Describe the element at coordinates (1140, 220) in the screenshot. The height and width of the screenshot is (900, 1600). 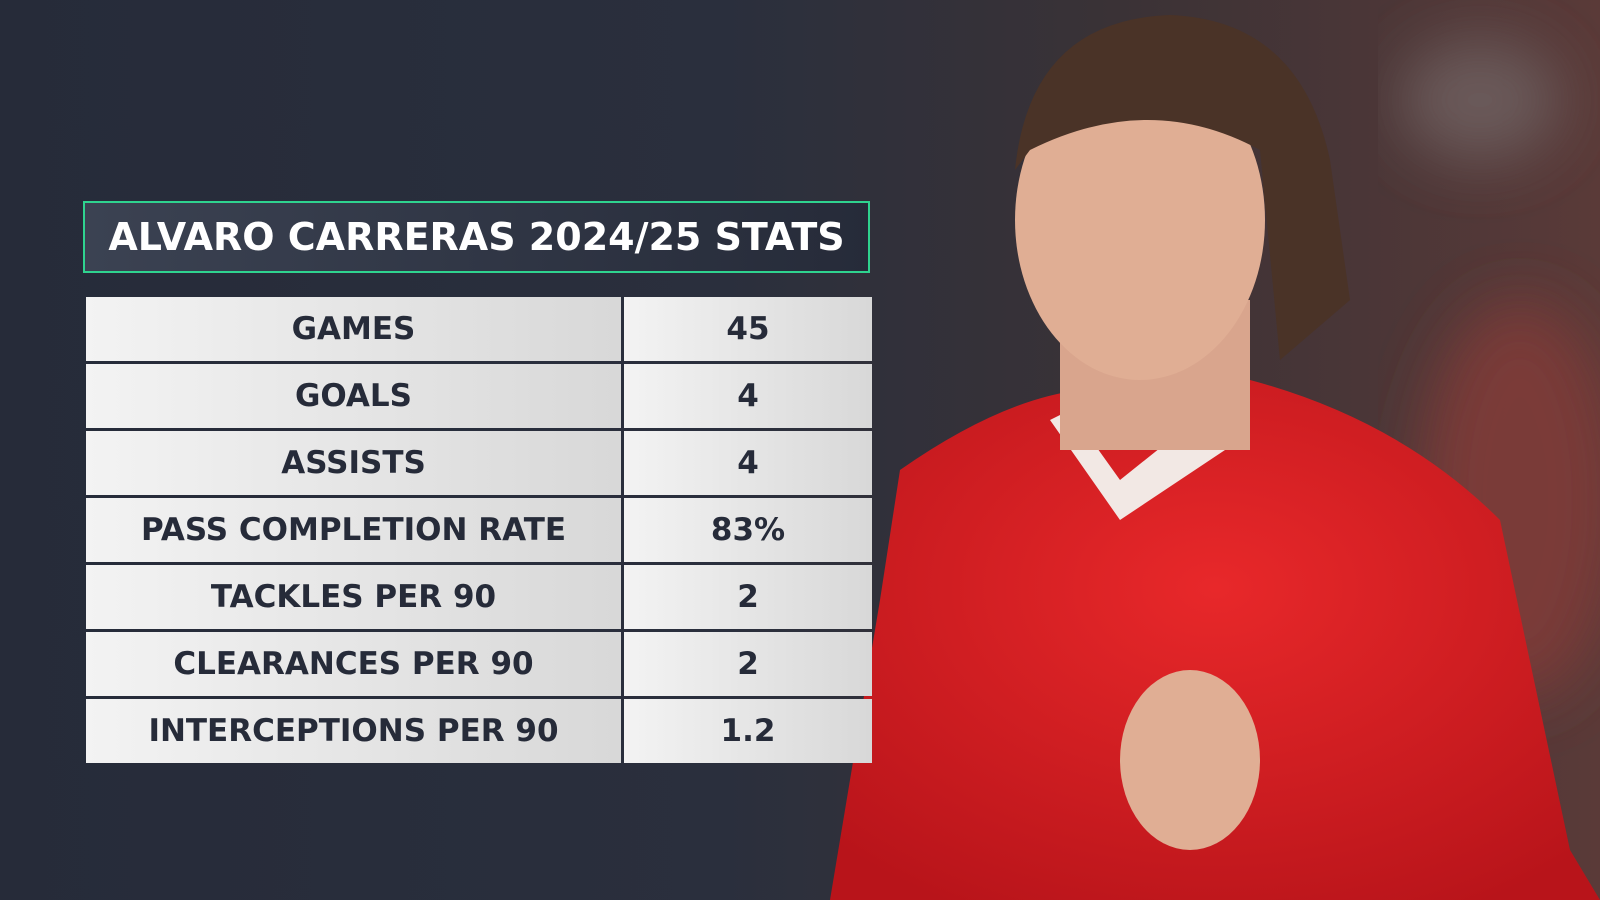
I see `face` at that location.